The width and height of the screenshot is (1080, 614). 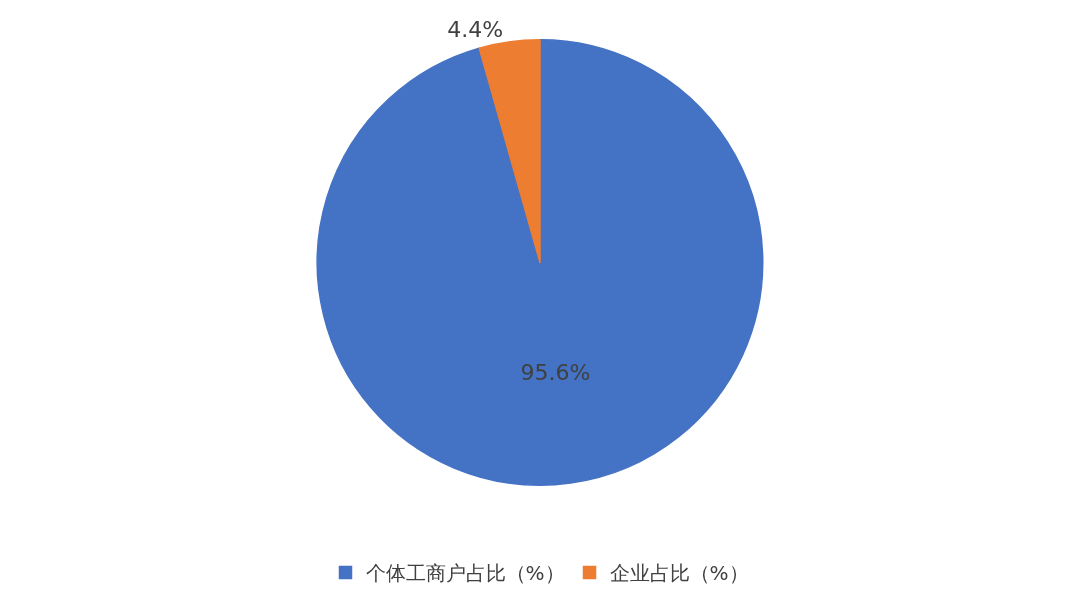 What do you see at coordinates (465, 573) in the screenshot?
I see `legend-label: 个体工商户占比（%）` at bounding box center [465, 573].